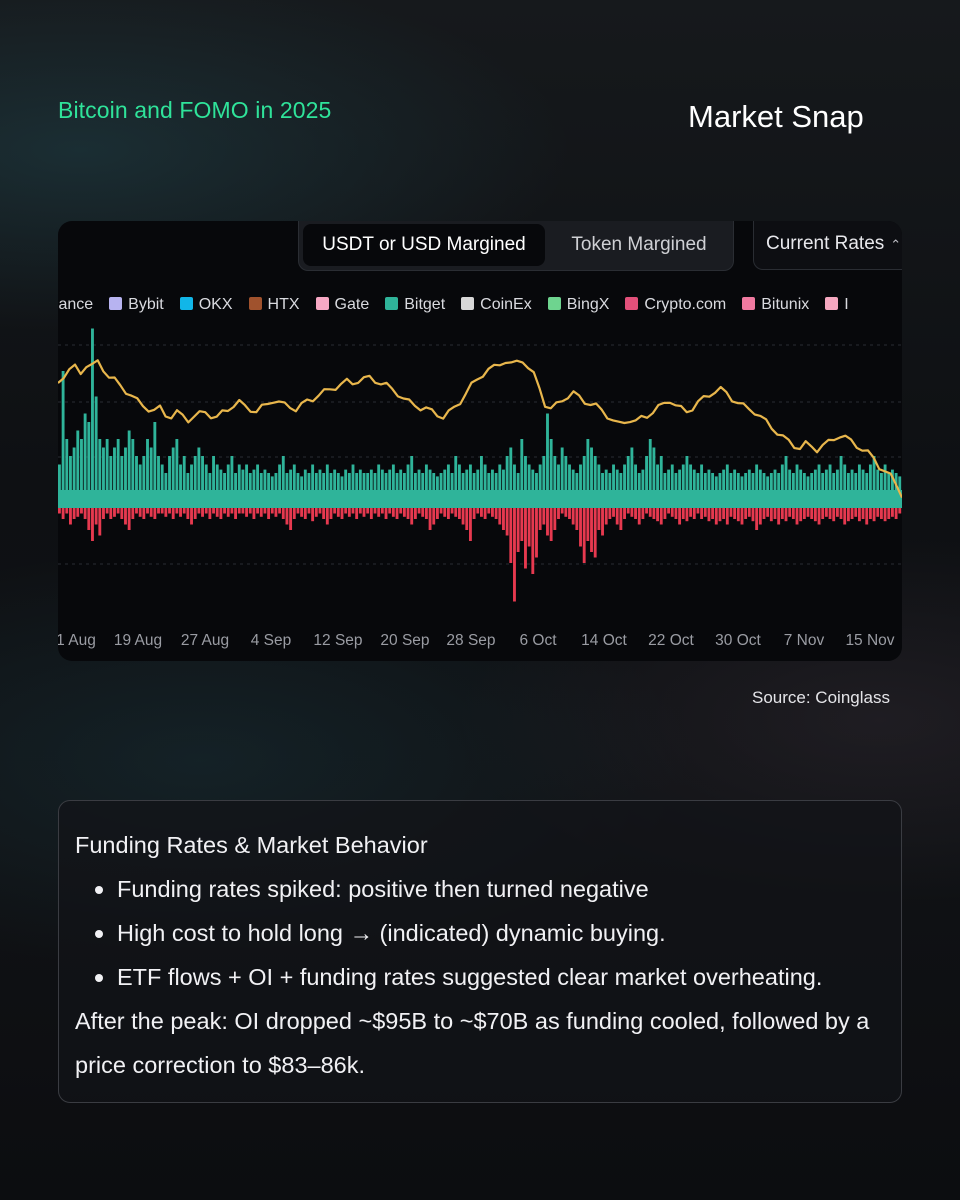 This screenshot has width=960, height=1200. I want to click on legend-item: Gate, so click(342, 305).